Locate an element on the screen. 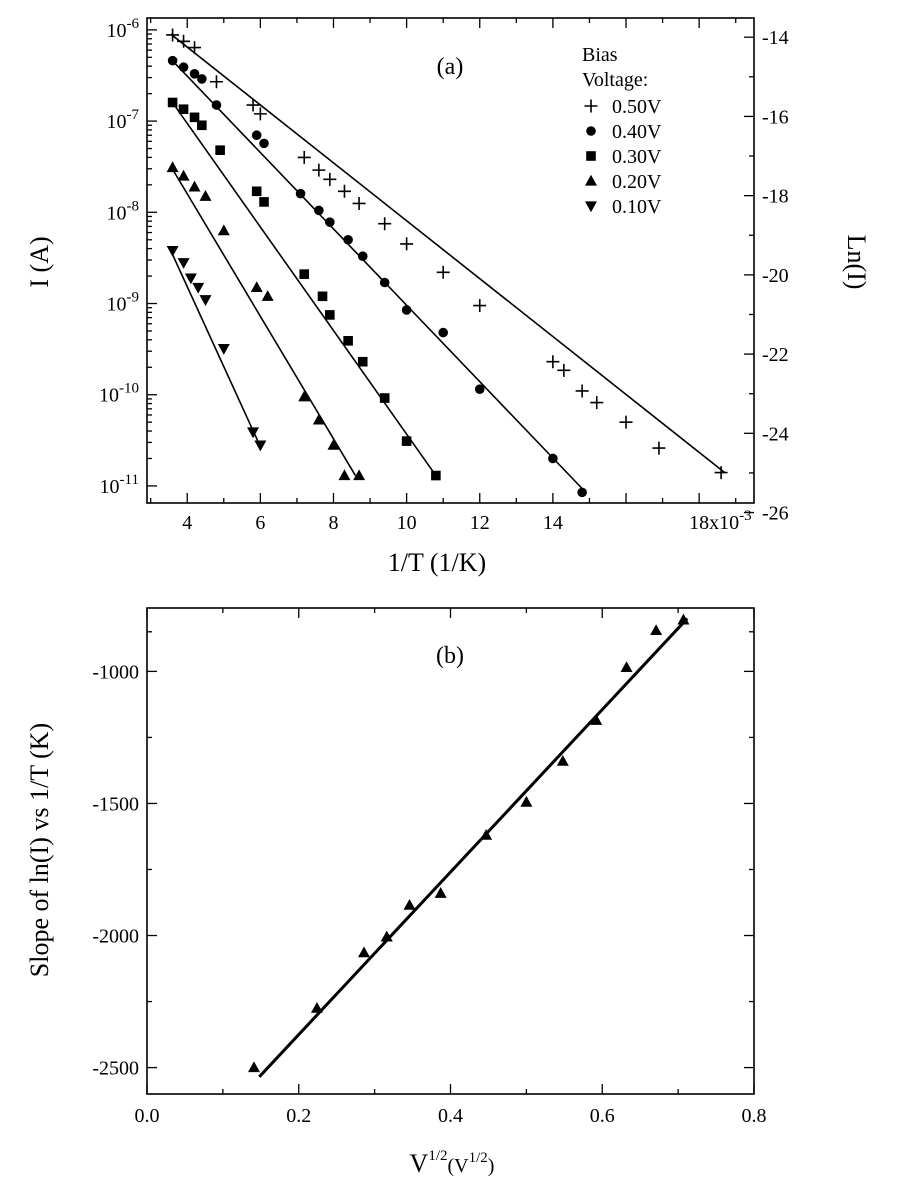 The width and height of the screenshot is (899, 1202). right-tick-label-a: -18 is located at coordinates (775, 197).